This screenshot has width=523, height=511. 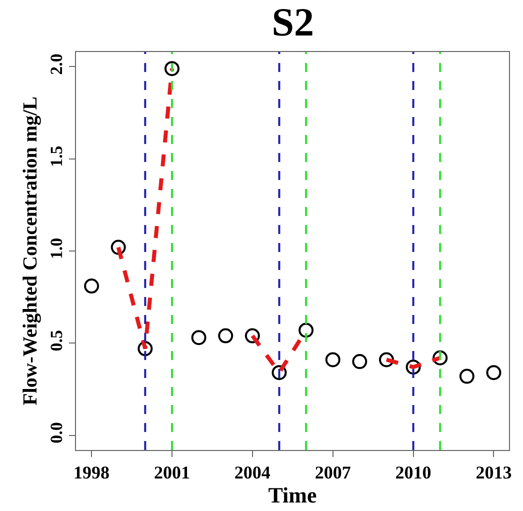 I want to click on y-axis-title: Flow-Weighted Concentration mg/L, so click(x=31, y=251).